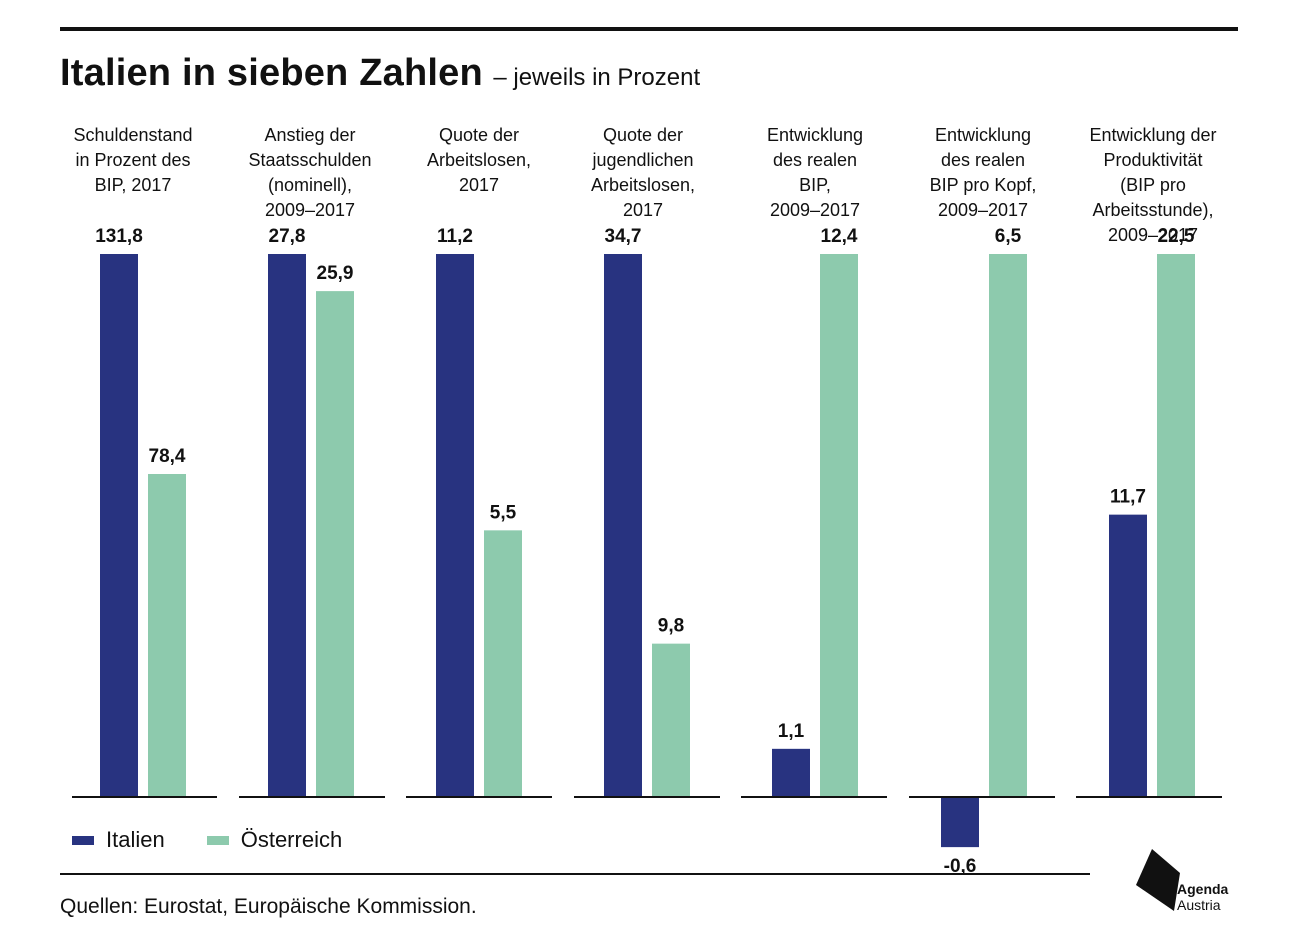 This screenshot has height=946, width=1300. Describe the element at coordinates (575, 874) in the screenshot. I see `bottom-rule` at that location.